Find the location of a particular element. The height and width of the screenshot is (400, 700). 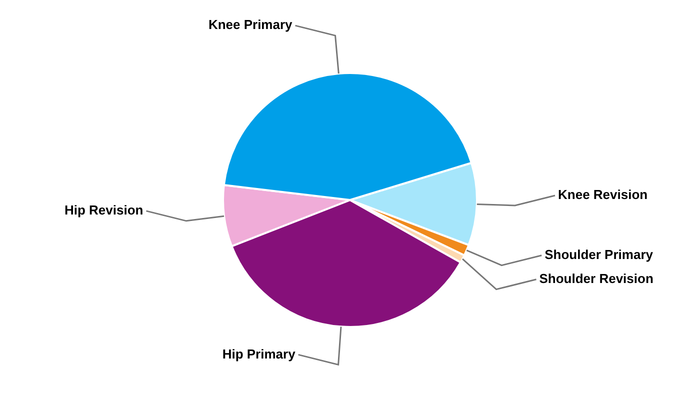

slice-label: Hip Revision is located at coordinates (104, 210).